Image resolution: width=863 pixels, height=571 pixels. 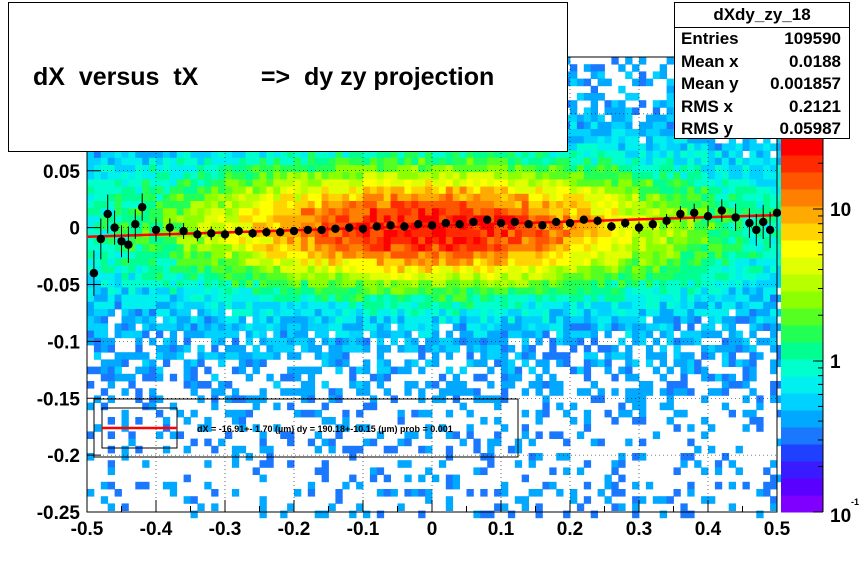 I want to click on profile-point, so click(x=252, y=233).